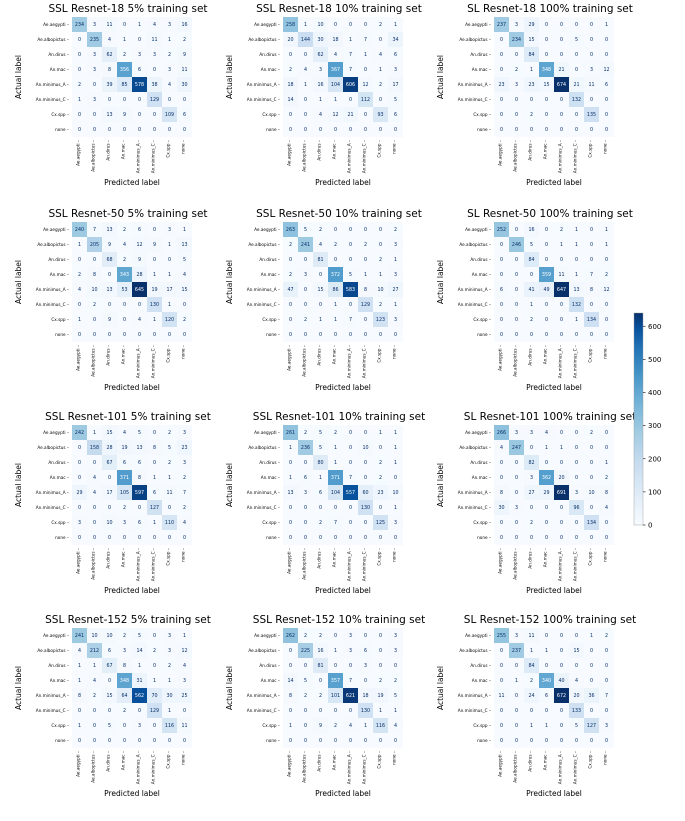 The height and width of the screenshot is (821, 685). Describe the element at coordinates (58, 665) in the screenshot. I see `y-tick-label: An.dirus –` at that location.